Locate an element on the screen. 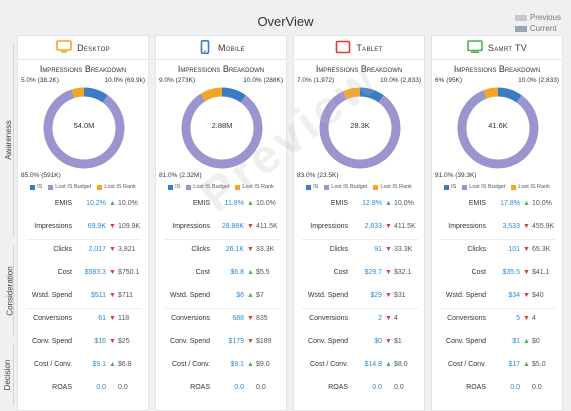 Image resolution: width=571 pixels, height=411 pixels. metric-current-value: 3,533 is located at coordinates (511, 226).